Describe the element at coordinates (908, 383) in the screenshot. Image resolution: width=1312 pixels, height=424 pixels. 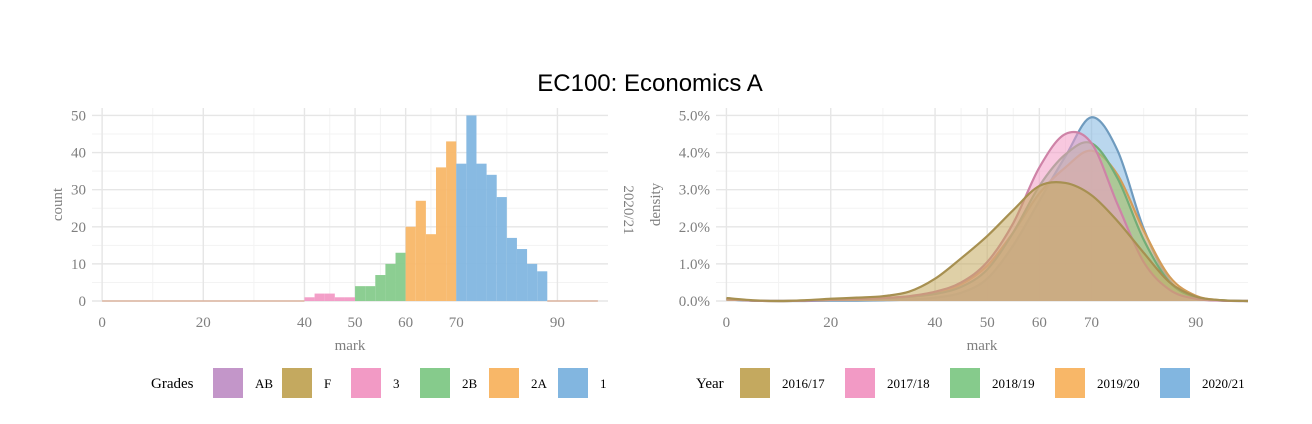
I see `legend-label: 2017/18` at that location.